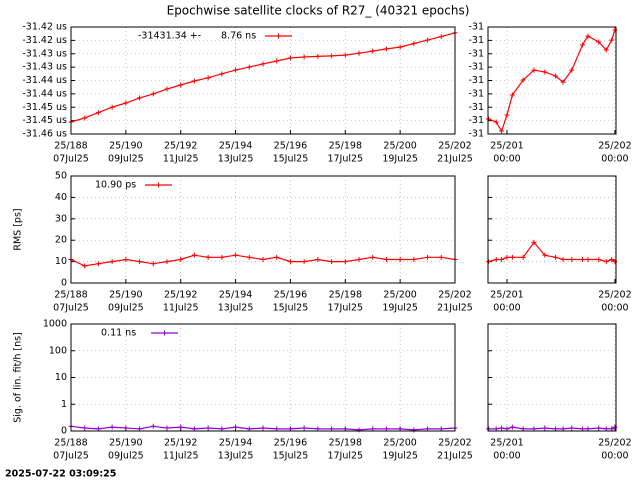  What do you see at coordinates (44, 27) in the screenshot?
I see `y-tick-label: -31.42 us` at bounding box center [44, 27].